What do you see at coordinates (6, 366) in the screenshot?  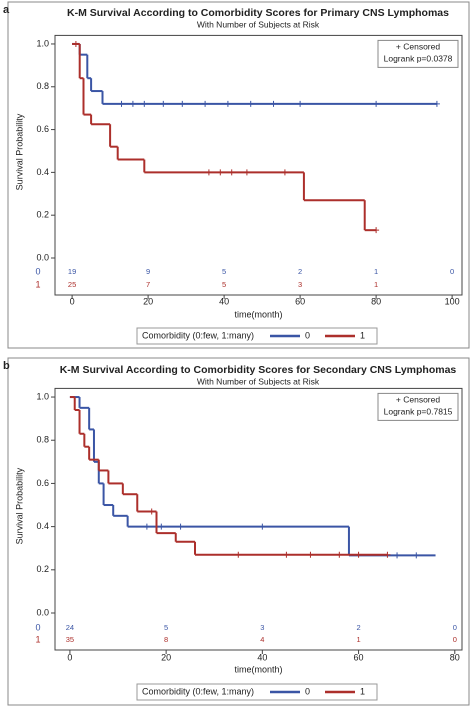 I see `panel-label: b` at bounding box center [6, 366].